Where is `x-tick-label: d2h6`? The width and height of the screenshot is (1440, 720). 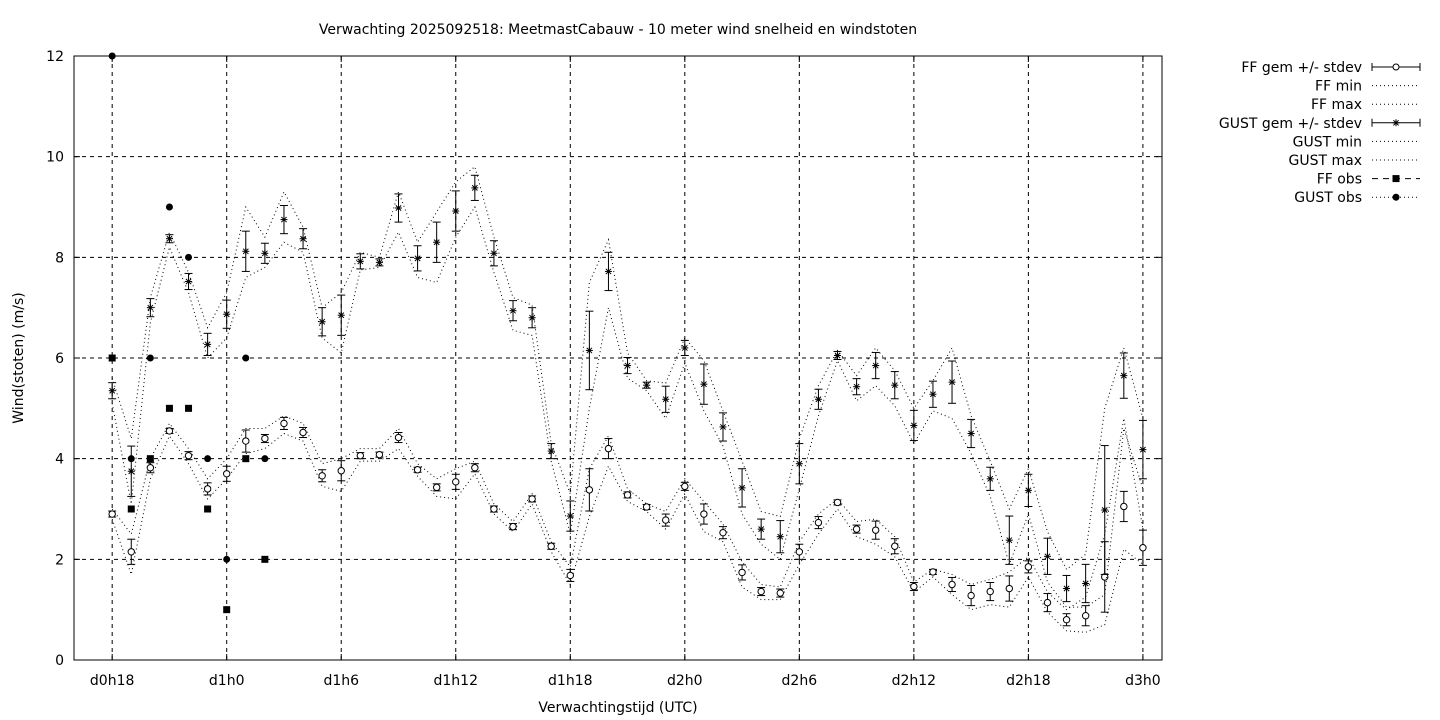 x-tick-label: d2h6 is located at coordinates (800, 681).